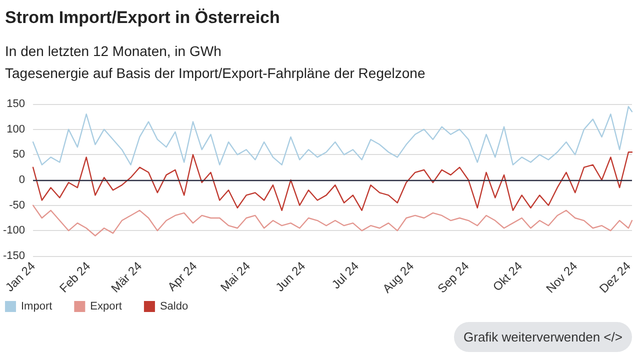 This screenshot has height=360, width=640. I want to click on line-series, so click(332, 220).